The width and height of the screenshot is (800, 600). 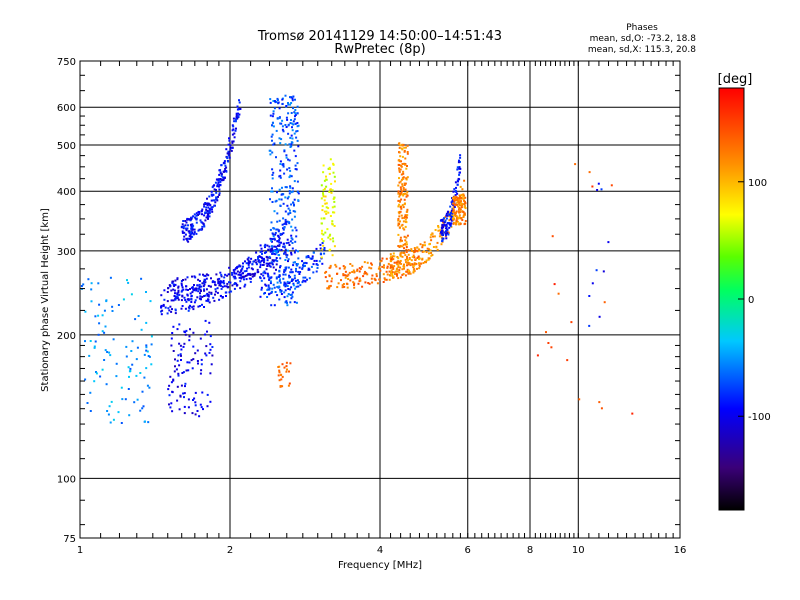 I want to click on y-tick-label: 750, so click(x=66, y=62).